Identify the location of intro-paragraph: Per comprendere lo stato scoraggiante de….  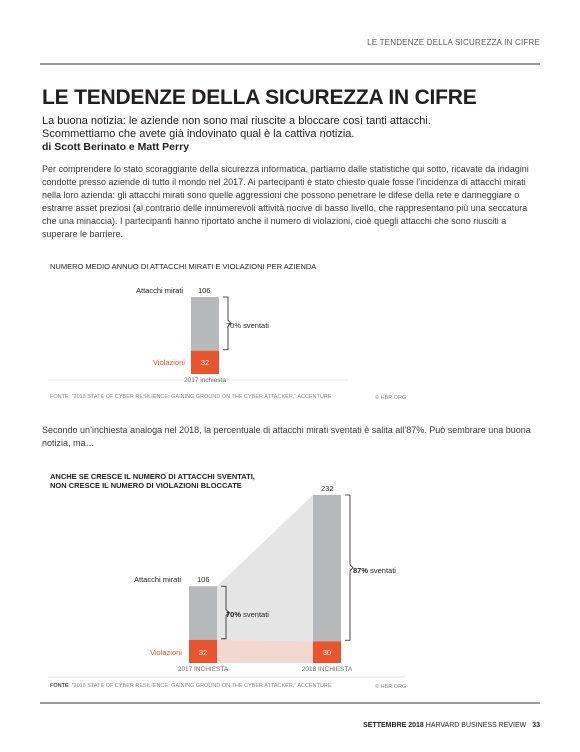
(285, 201).